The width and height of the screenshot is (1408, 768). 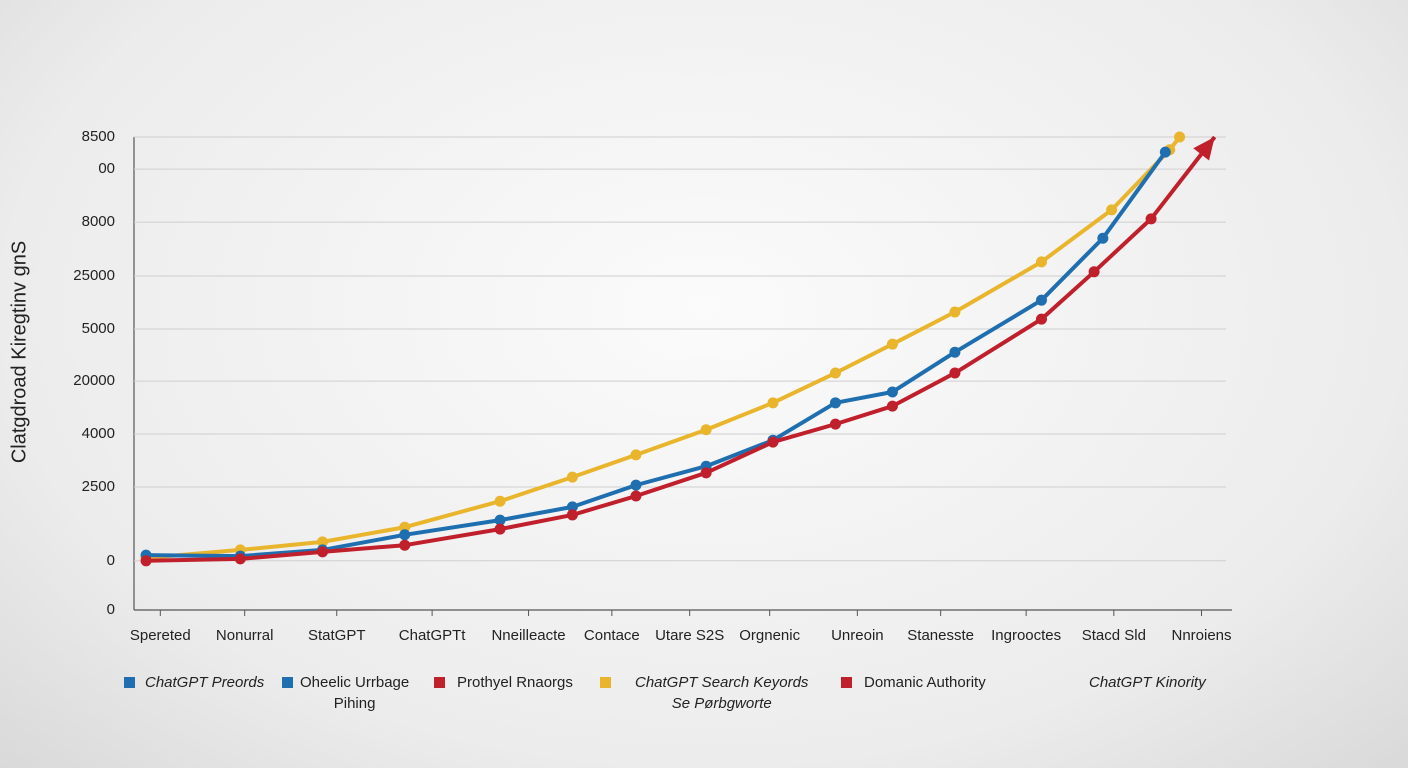 What do you see at coordinates (98, 486) in the screenshot?
I see `y-tick-label: 2500` at bounding box center [98, 486].